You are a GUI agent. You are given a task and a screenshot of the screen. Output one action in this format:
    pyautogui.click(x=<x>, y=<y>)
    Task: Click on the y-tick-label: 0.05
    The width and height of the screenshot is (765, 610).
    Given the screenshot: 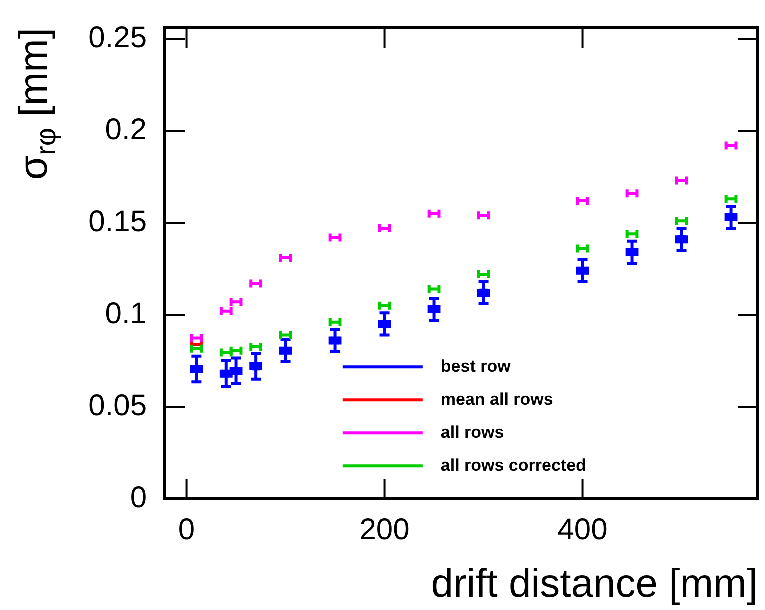 What is the action you would take?
    pyautogui.click(x=117, y=405)
    